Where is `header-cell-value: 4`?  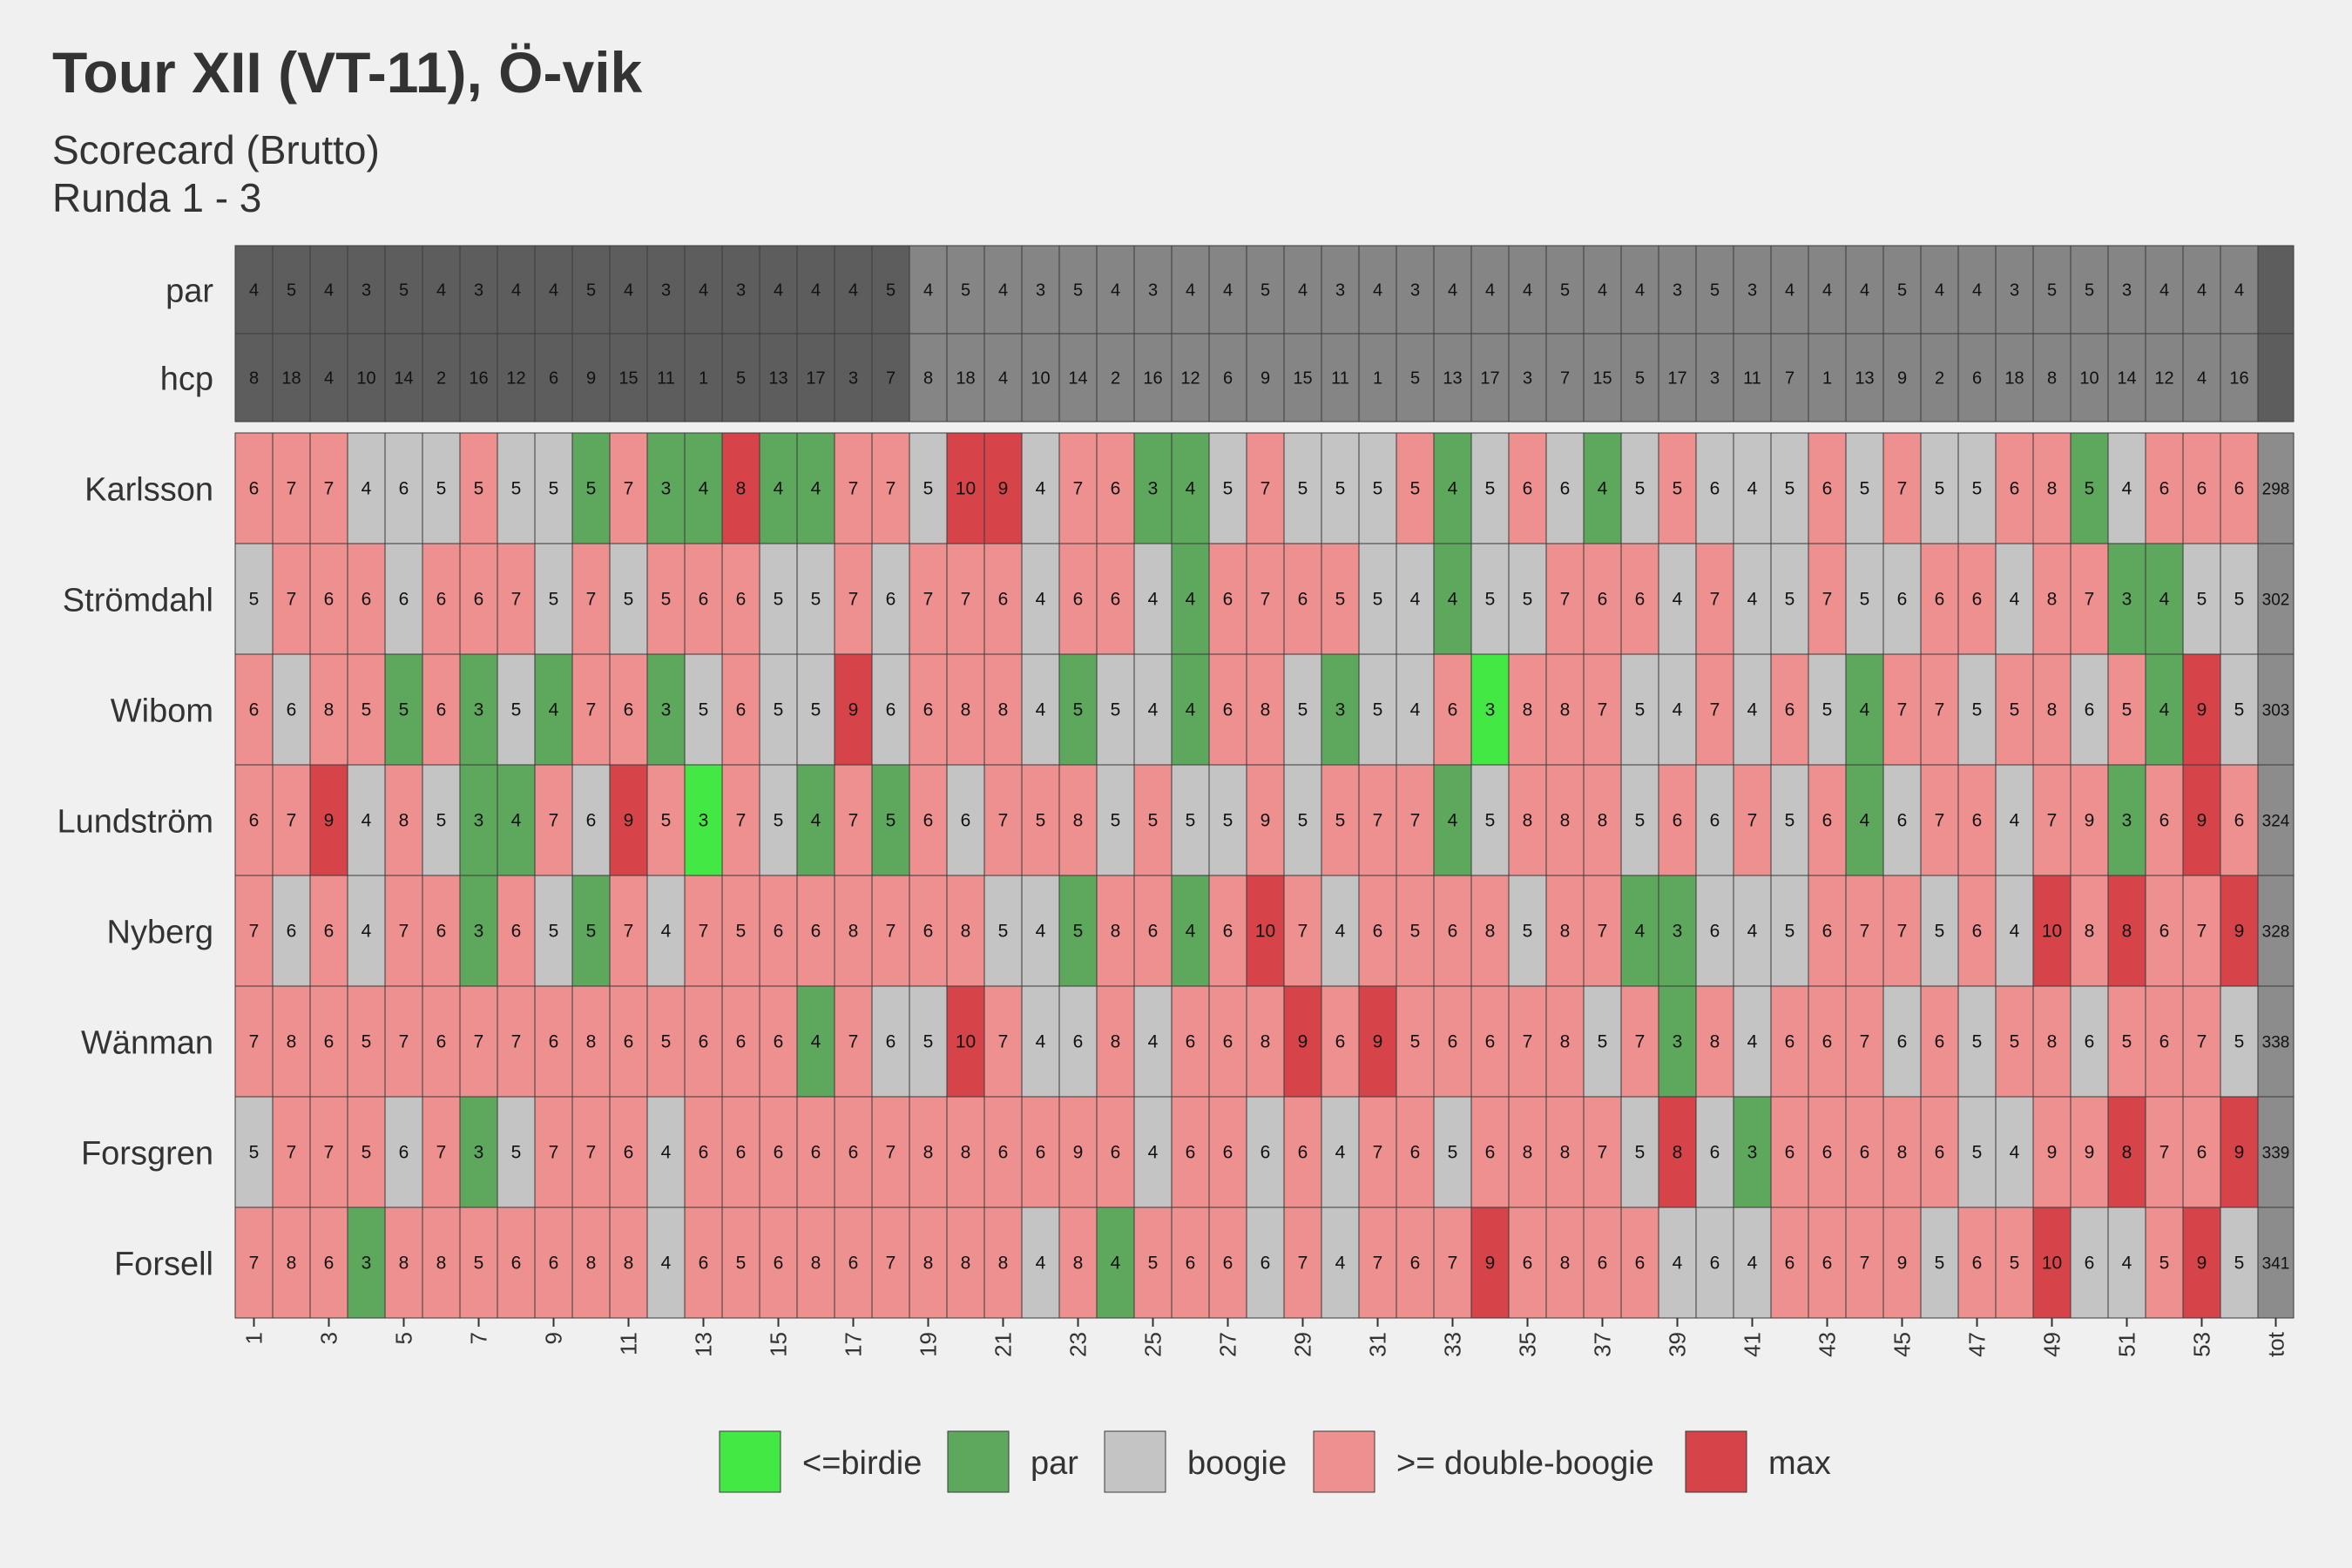 header-cell-value: 4 is located at coordinates (516, 291).